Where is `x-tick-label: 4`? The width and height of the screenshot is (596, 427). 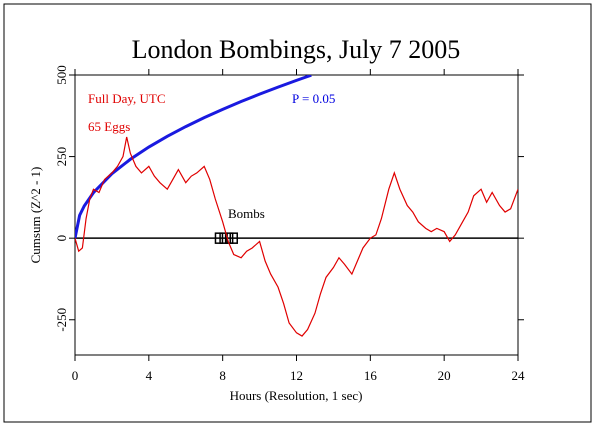 x-tick-label: 4 is located at coordinates (149, 375).